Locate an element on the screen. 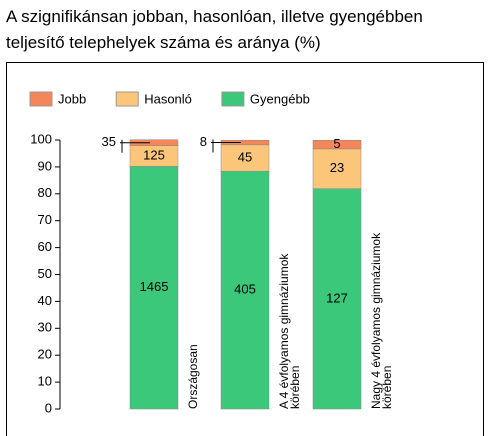 The width and height of the screenshot is (490, 436). y-tick-label: 50 is located at coordinates (45, 273).